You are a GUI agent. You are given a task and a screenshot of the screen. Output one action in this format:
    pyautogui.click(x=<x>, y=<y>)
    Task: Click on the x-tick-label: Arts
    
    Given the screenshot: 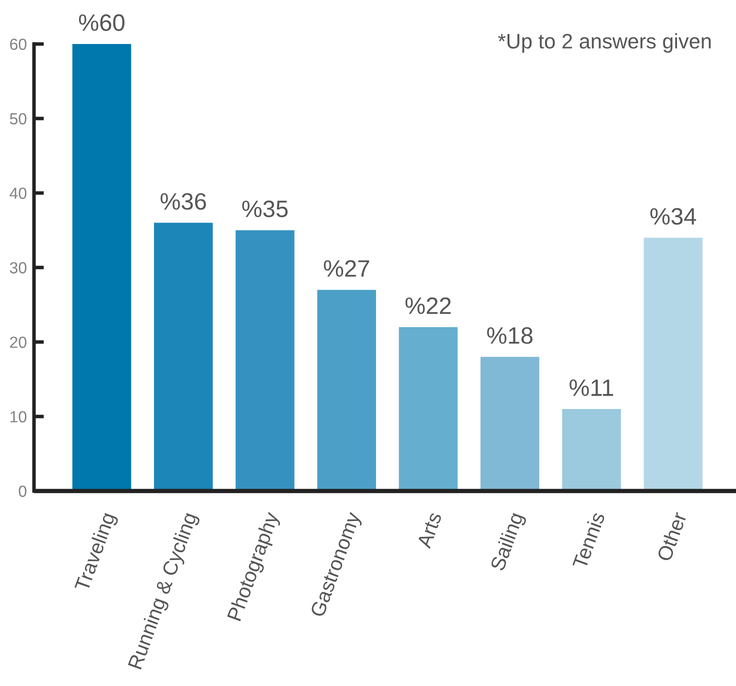 What is the action you would take?
    pyautogui.click(x=429, y=530)
    